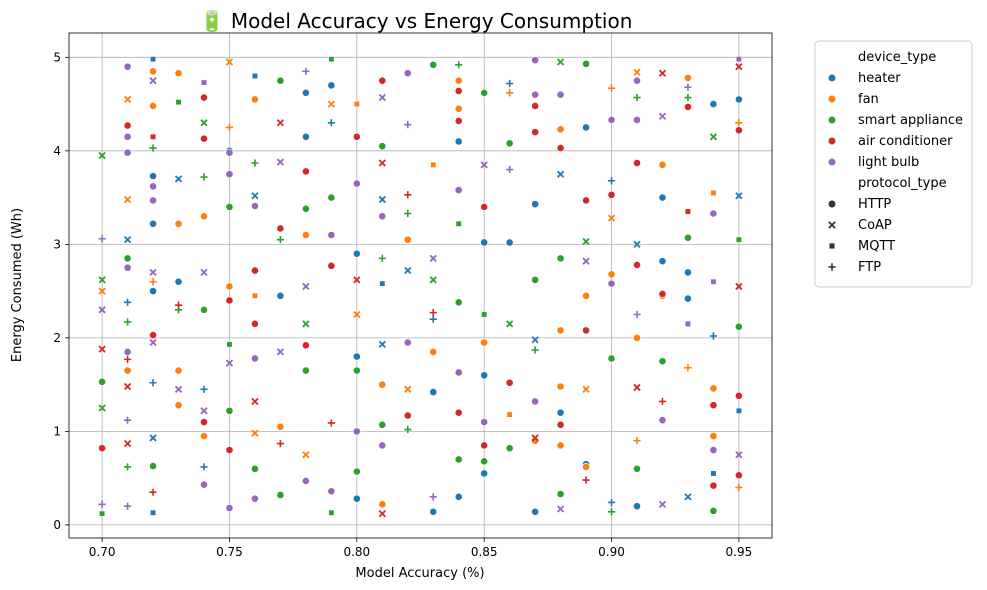 This screenshot has width=987, height=590. What do you see at coordinates (888, 162) in the screenshot?
I see `legend-label: light bulb` at bounding box center [888, 162].